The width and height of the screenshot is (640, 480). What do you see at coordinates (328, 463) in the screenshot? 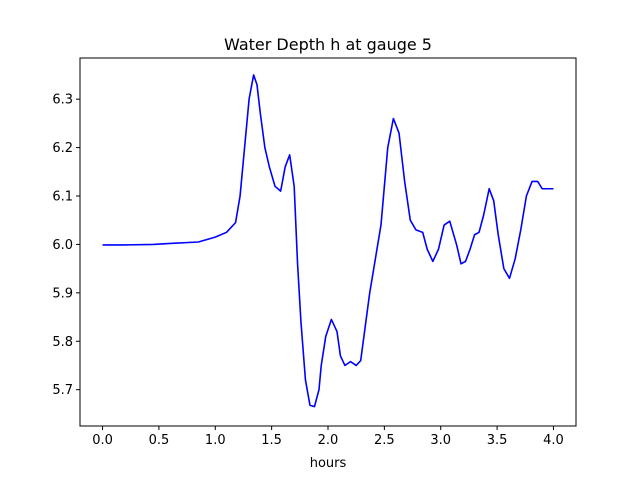
I see `x-axis-label: hours` at bounding box center [328, 463].